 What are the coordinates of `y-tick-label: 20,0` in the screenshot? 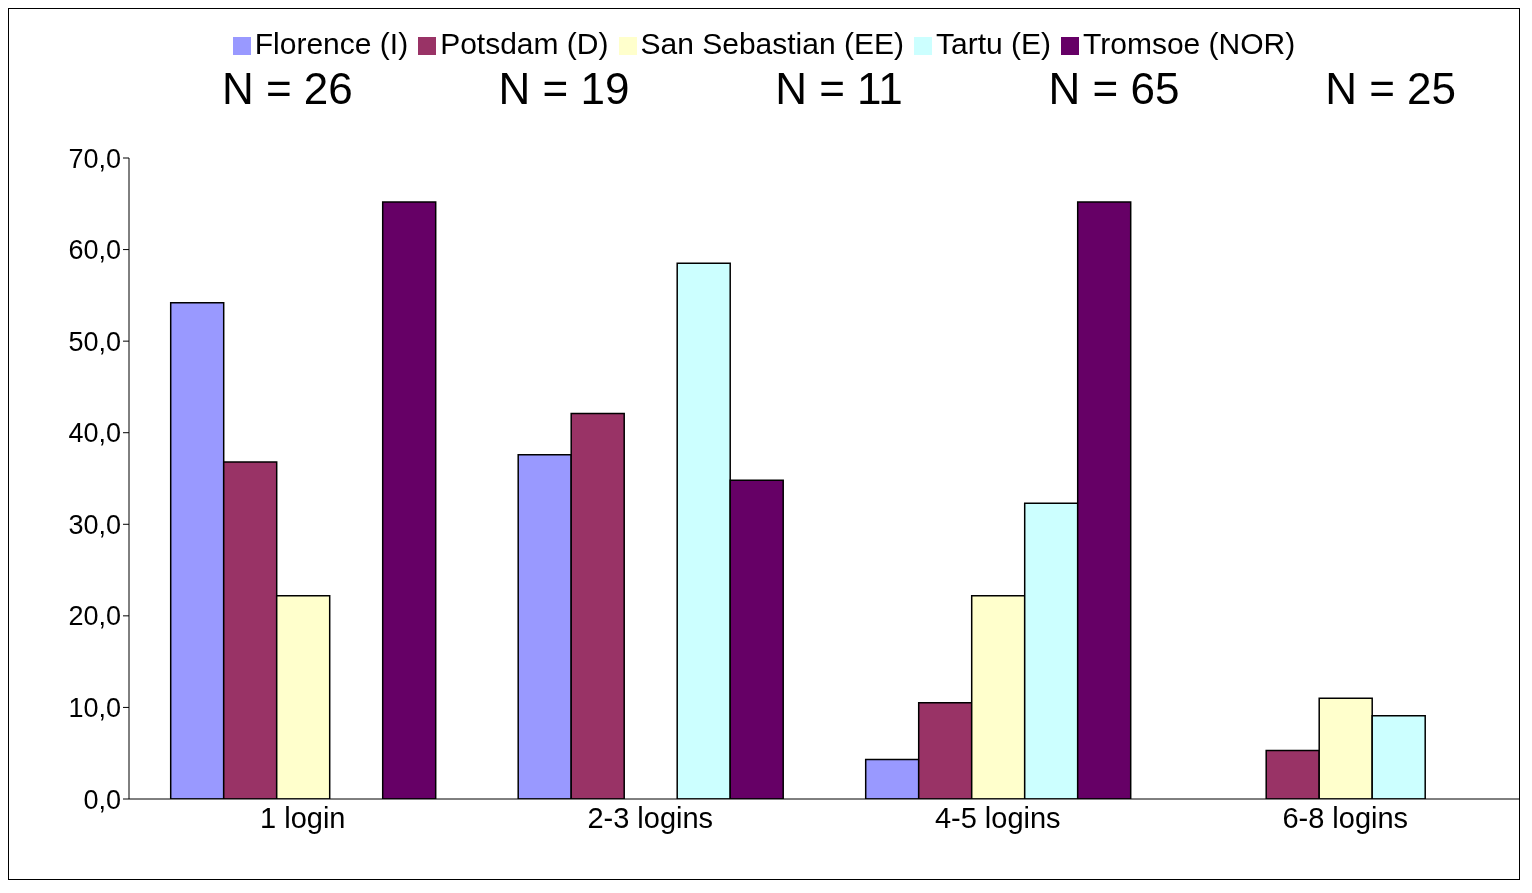 It's located at (94, 616).